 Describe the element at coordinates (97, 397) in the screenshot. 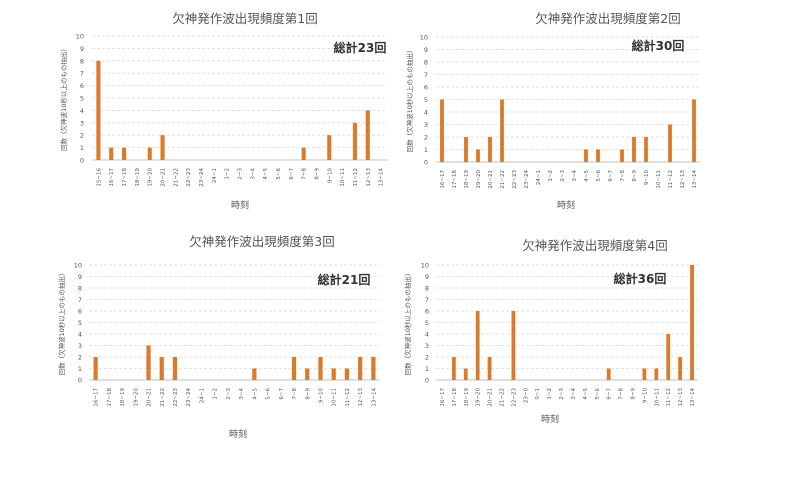

I see `x-tick-label: 16~17` at that location.